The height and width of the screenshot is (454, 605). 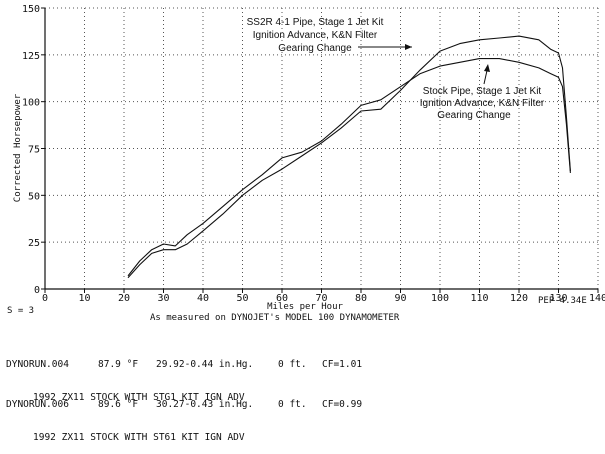 What do you see at coordinates (321, 298) in the screenshot?
I see `x-tick-label: 70` at bounding box center [321, 298].